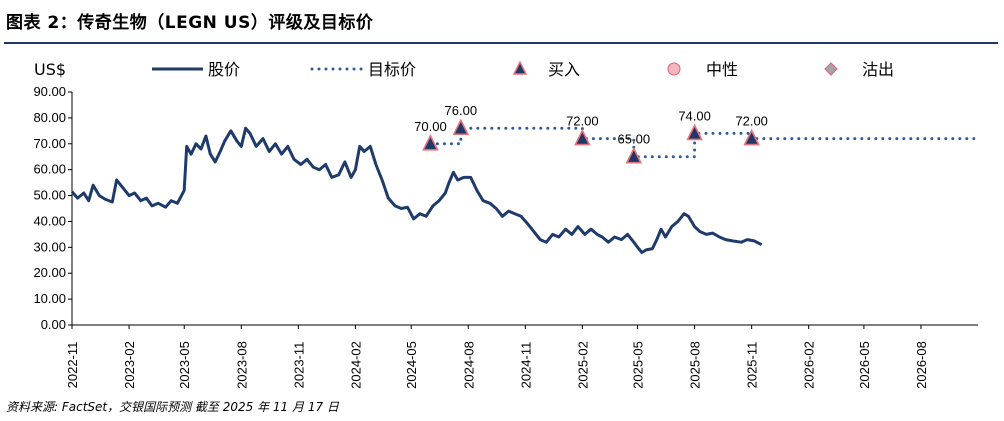  I want to click on legend-sell-icon, so click(831, 69).